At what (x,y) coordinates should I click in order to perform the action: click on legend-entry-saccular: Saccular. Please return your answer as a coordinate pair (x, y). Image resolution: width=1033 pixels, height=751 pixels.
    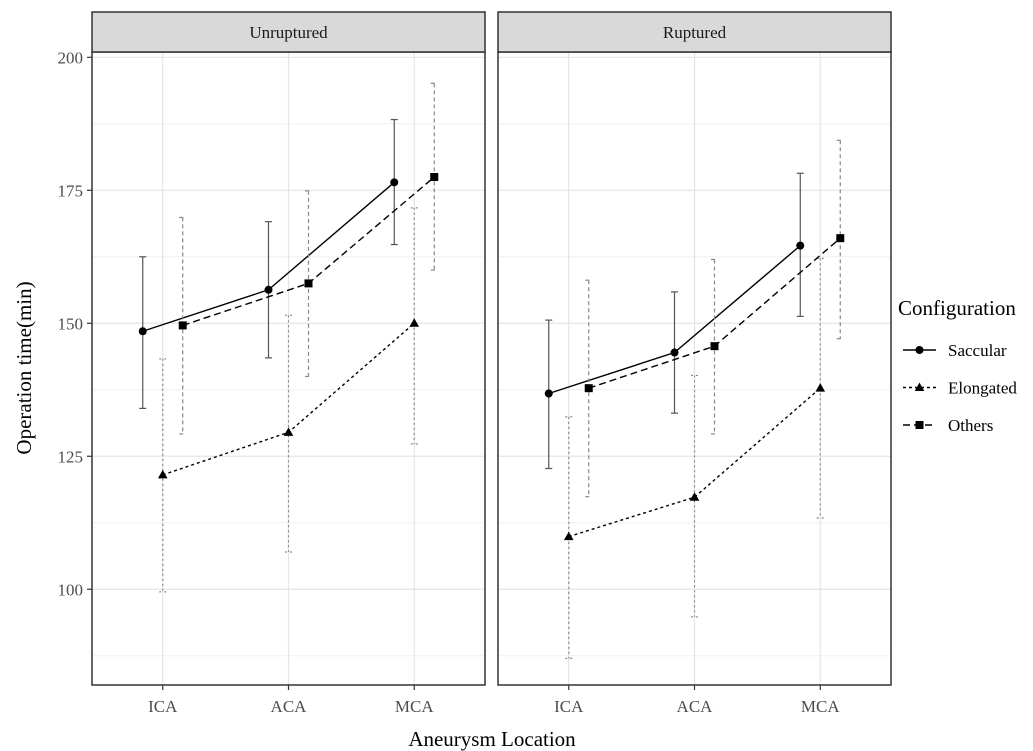
    Looking at the image, I should click on (955, 350).